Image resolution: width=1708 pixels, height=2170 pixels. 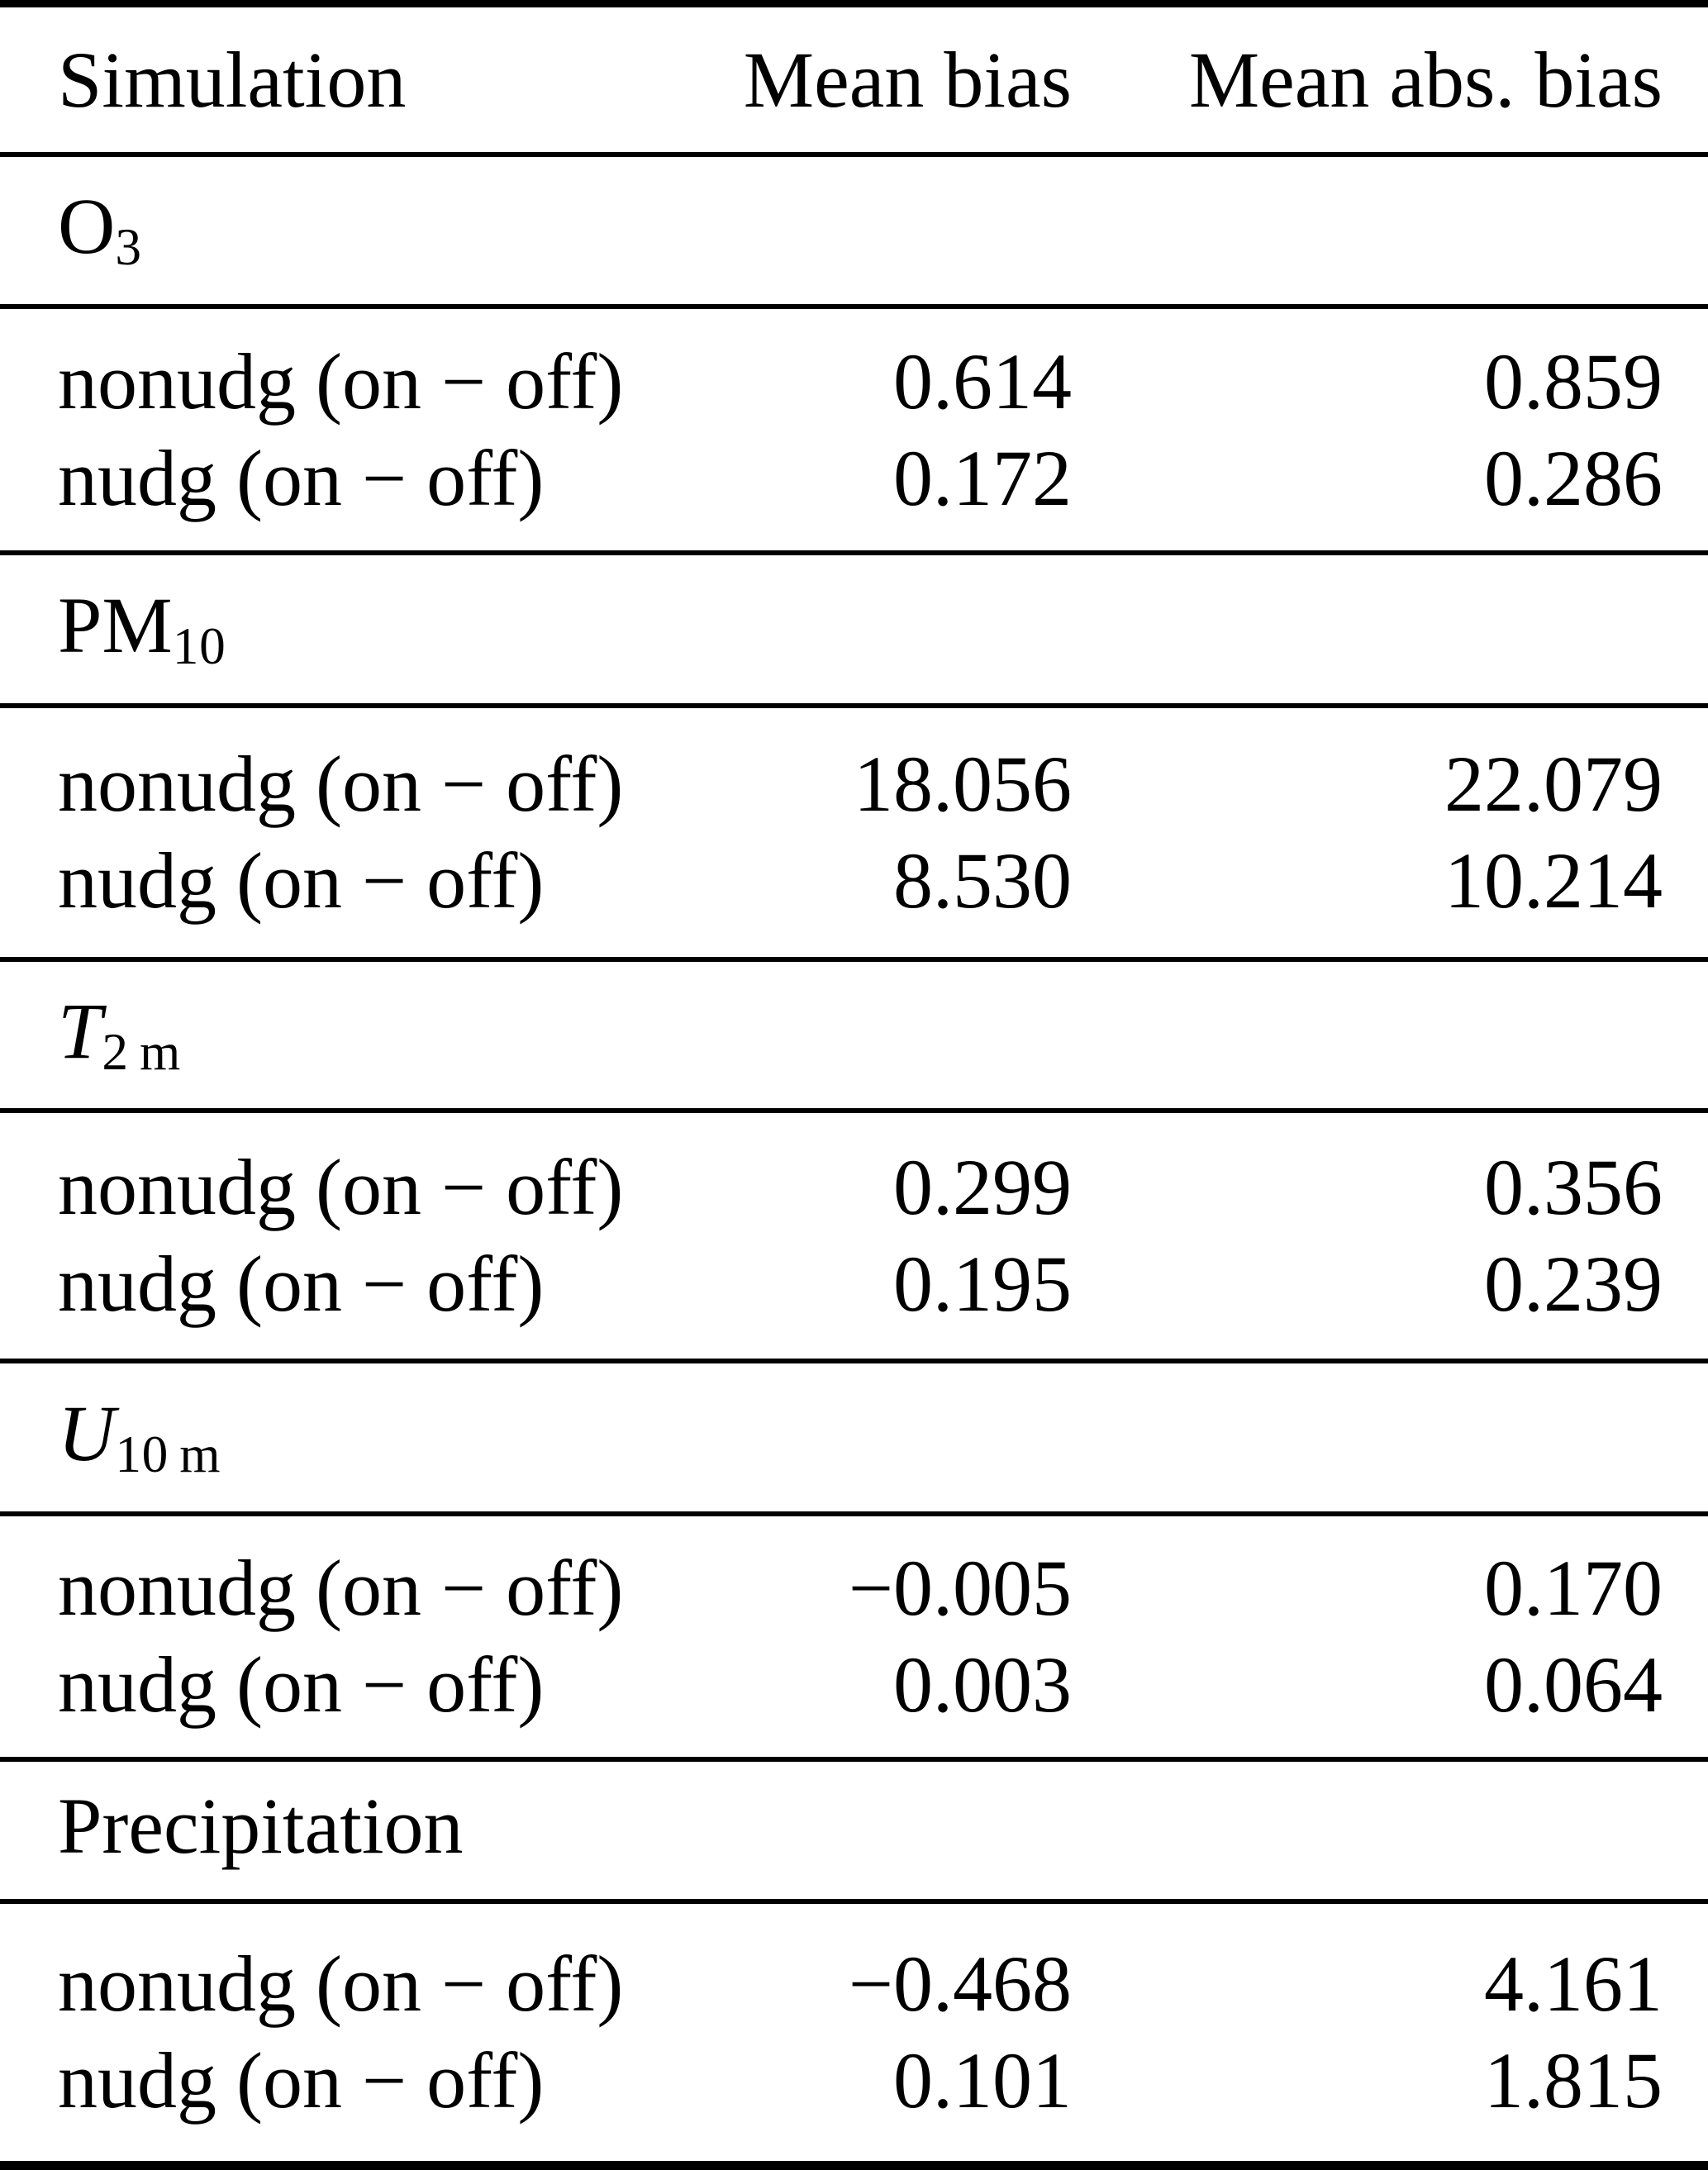 I want to click on section-label: PM10, so click(x=142, y=630).